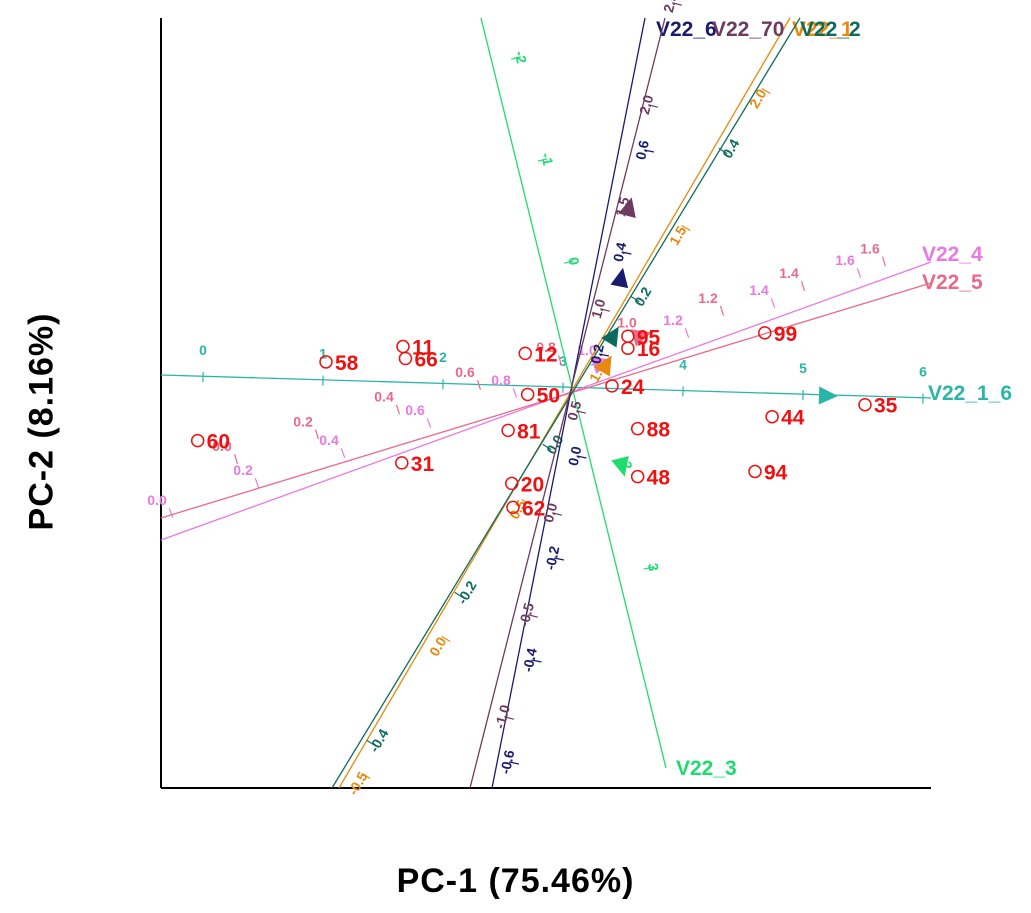 The image size is (1031, 913). I want to click on biplot-axis-name: V22_1, so click(822, 29).